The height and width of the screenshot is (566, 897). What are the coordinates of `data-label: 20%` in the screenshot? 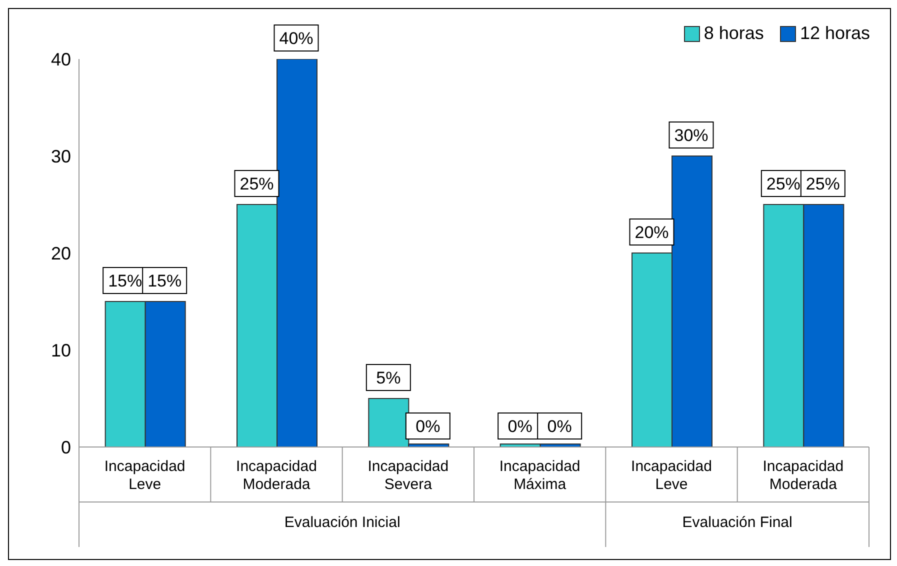 It's located at (651, 232).